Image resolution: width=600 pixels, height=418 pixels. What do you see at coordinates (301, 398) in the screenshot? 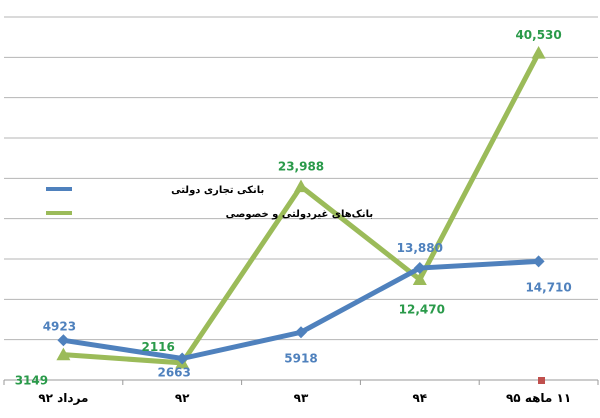
I see `x-tick-label: ۹۳` at bounding box center [301, 398].